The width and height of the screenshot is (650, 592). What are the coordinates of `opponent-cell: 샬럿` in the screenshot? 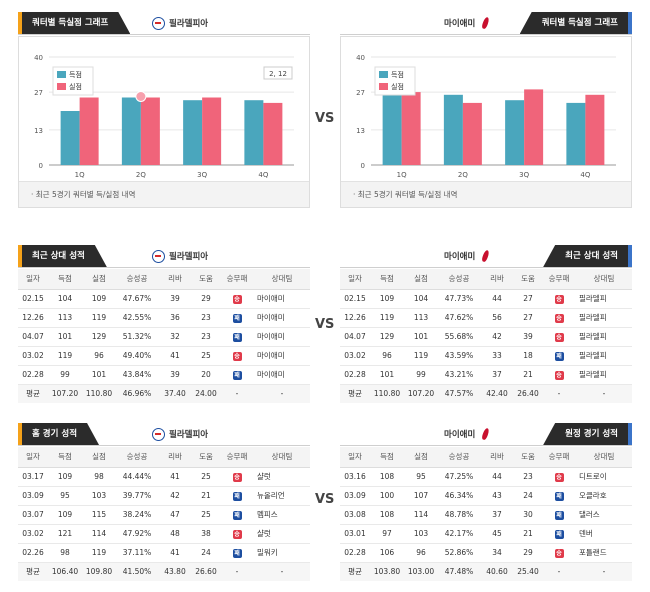 It's located at (282, 477).